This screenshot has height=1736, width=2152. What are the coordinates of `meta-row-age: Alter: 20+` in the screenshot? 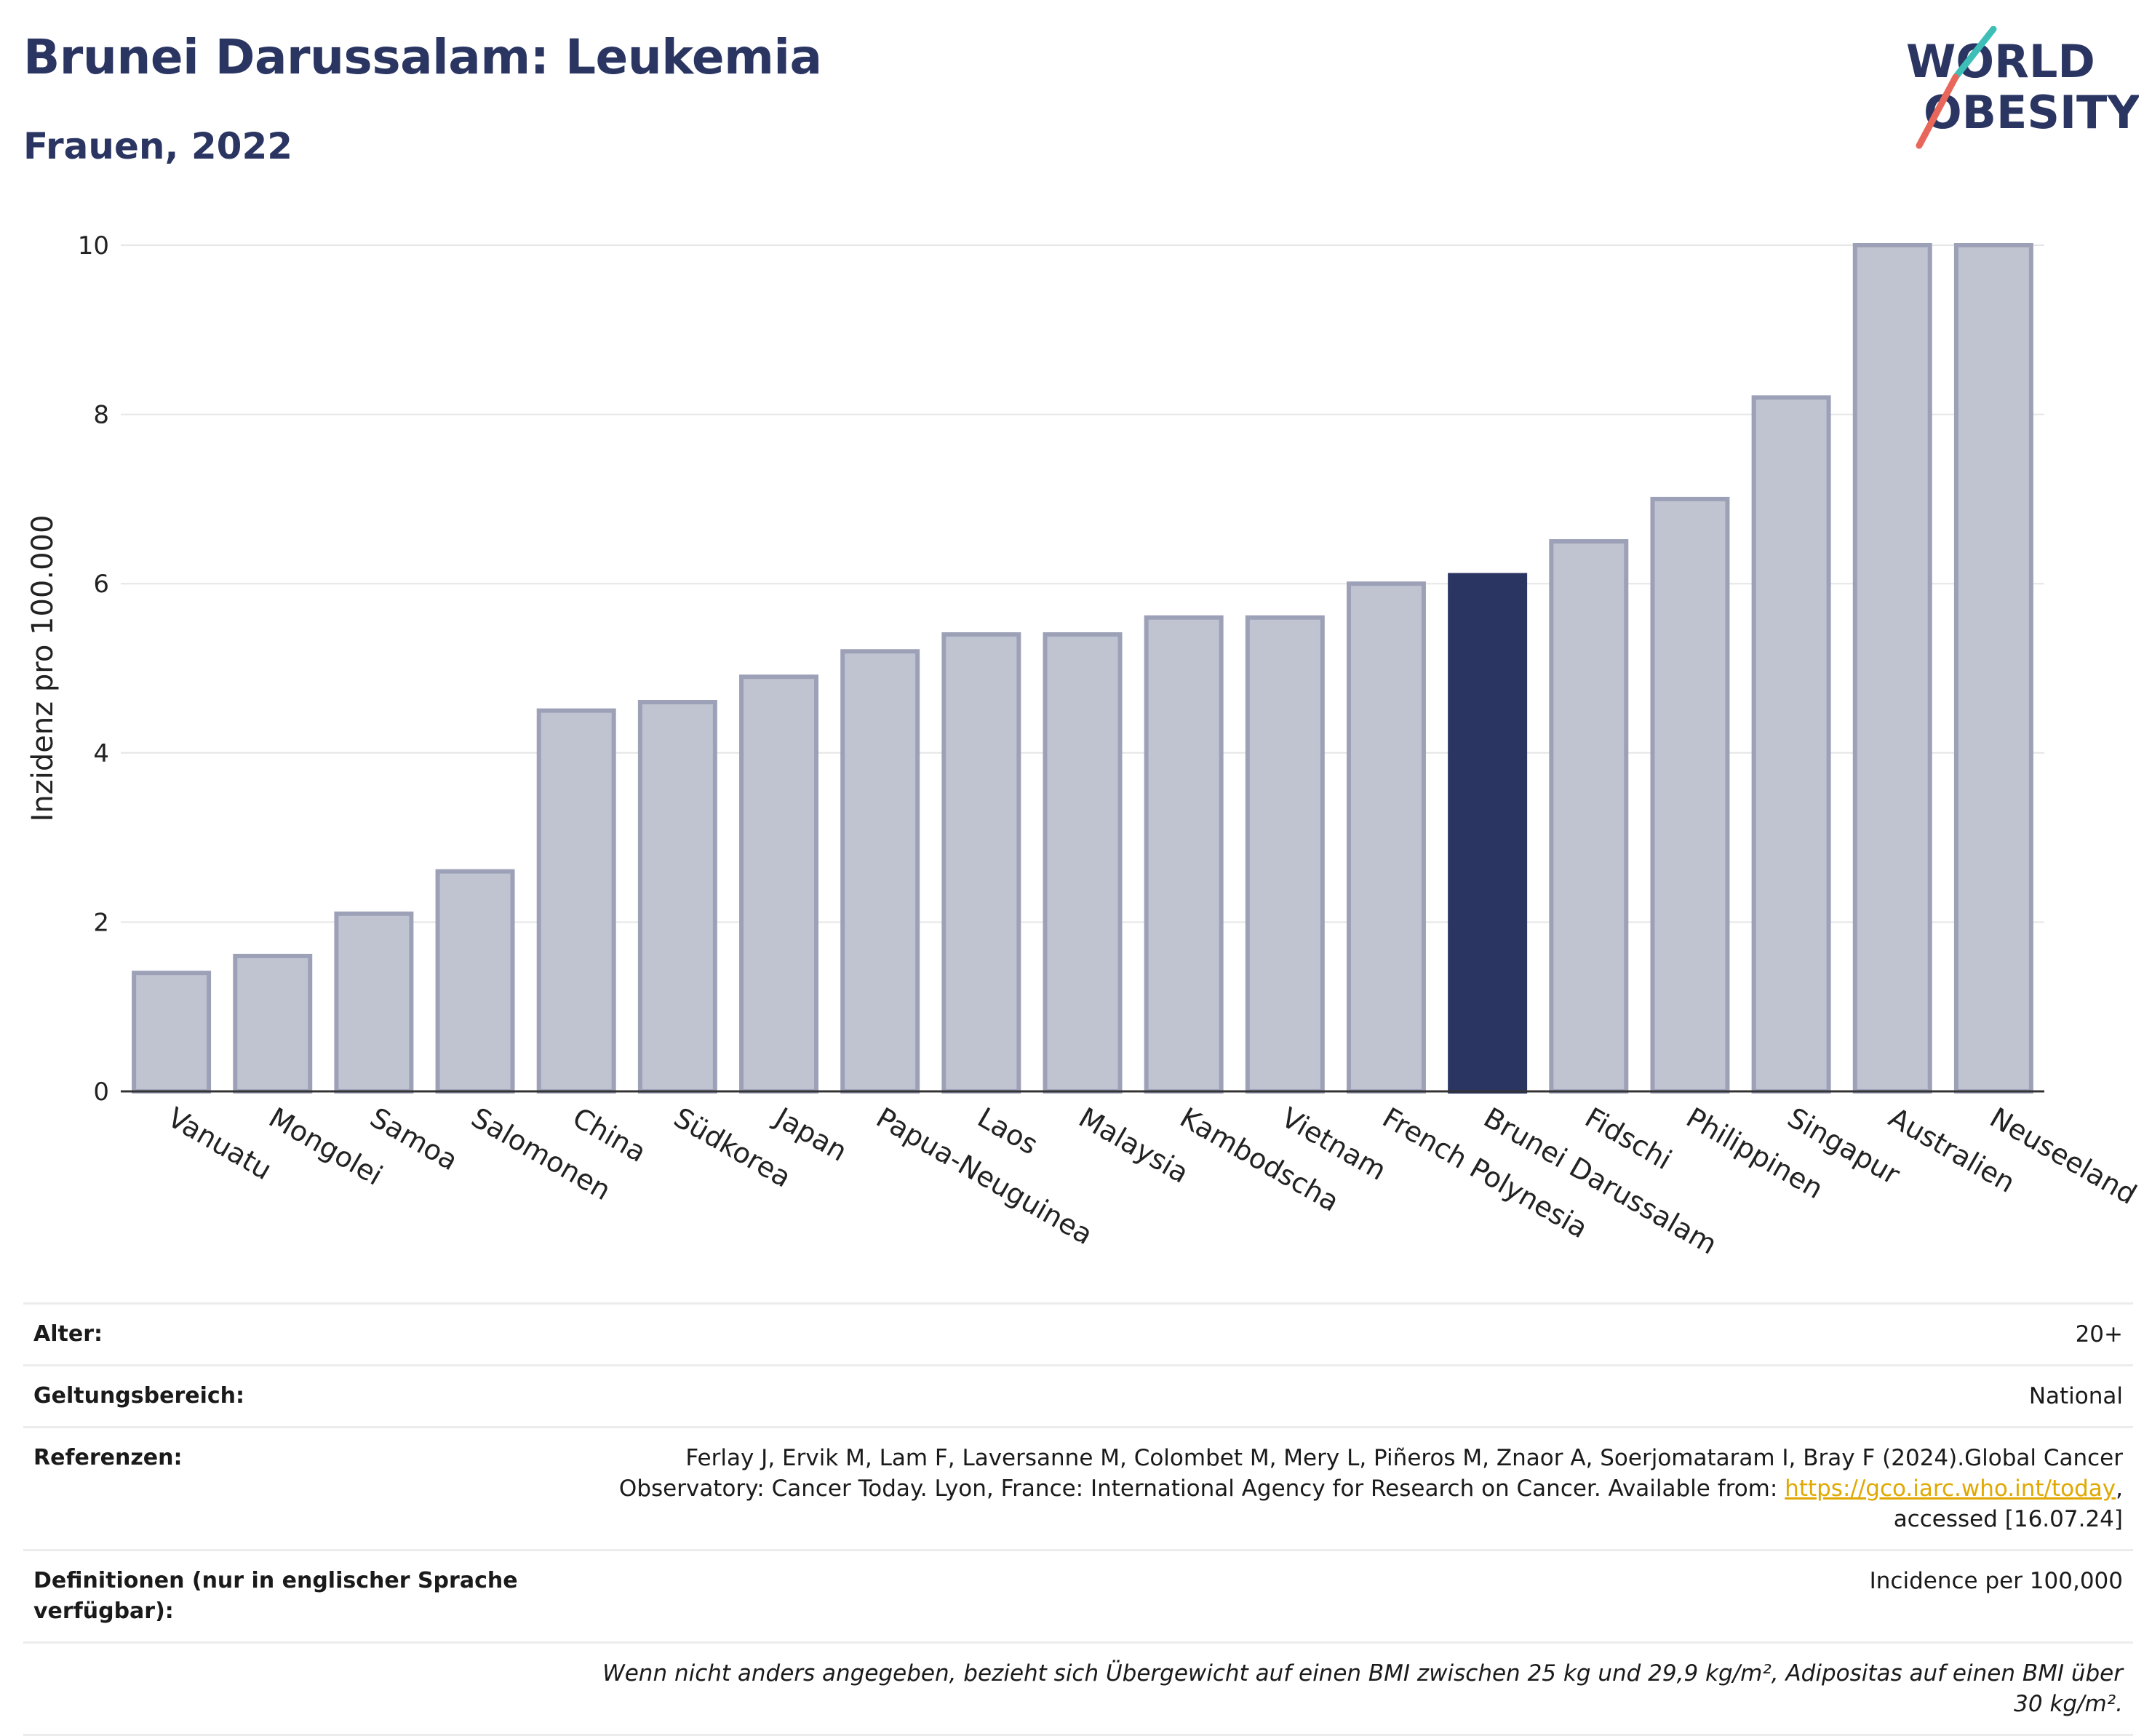 It's located at (1078, 1333).